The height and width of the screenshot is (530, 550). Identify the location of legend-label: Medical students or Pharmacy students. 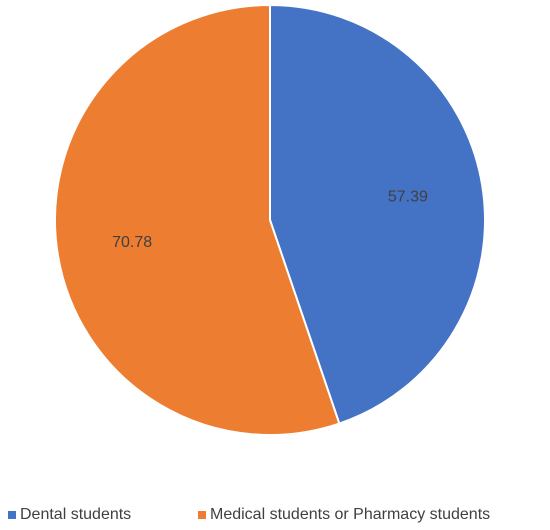
(350, 514).